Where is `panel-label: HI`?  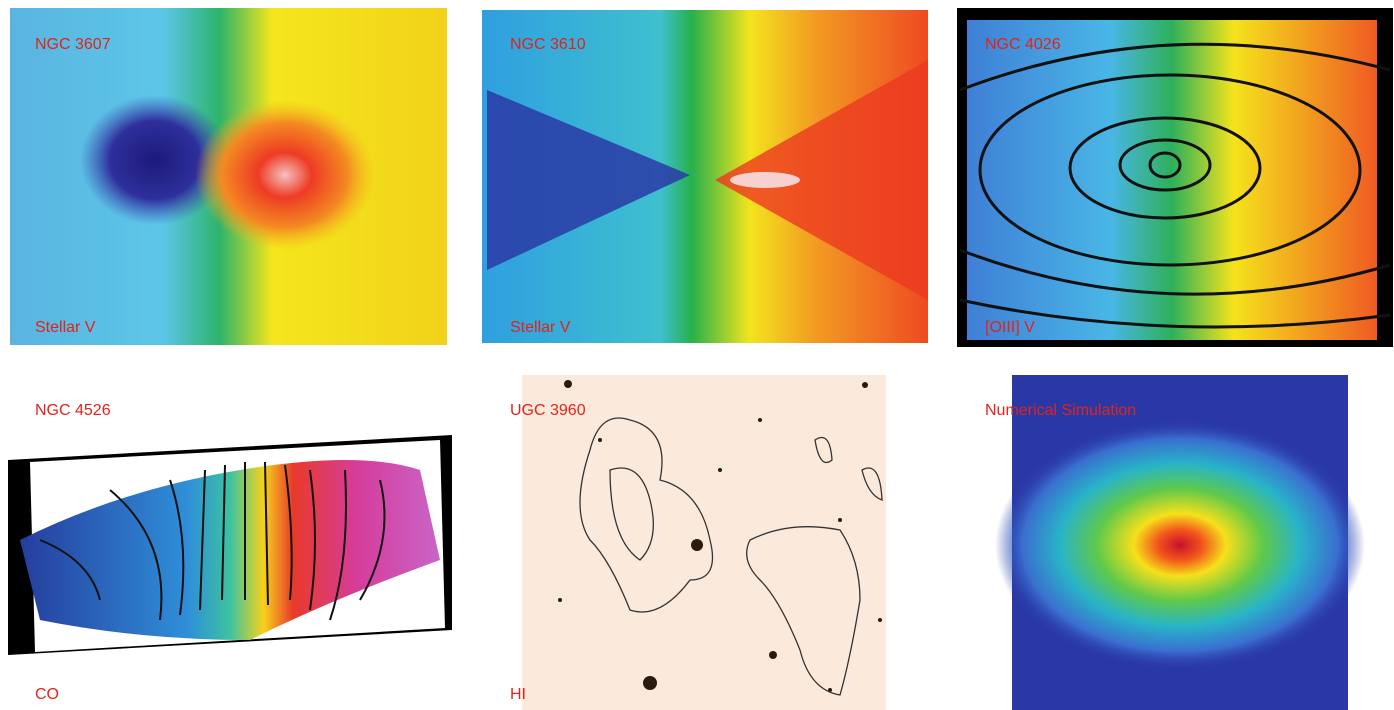 panel-label: HI is located at coordinates (518, 694).